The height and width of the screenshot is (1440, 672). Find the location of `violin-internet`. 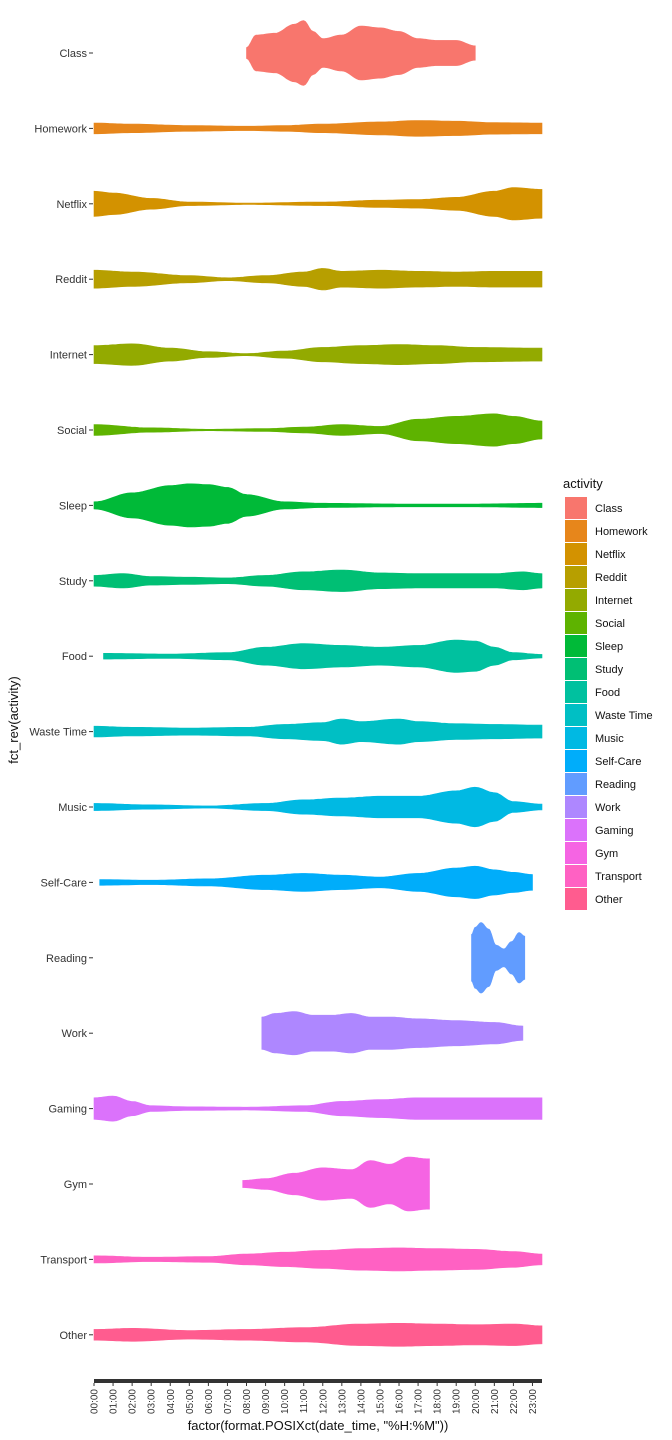

violin-internet is located at coordinates (318, 354).